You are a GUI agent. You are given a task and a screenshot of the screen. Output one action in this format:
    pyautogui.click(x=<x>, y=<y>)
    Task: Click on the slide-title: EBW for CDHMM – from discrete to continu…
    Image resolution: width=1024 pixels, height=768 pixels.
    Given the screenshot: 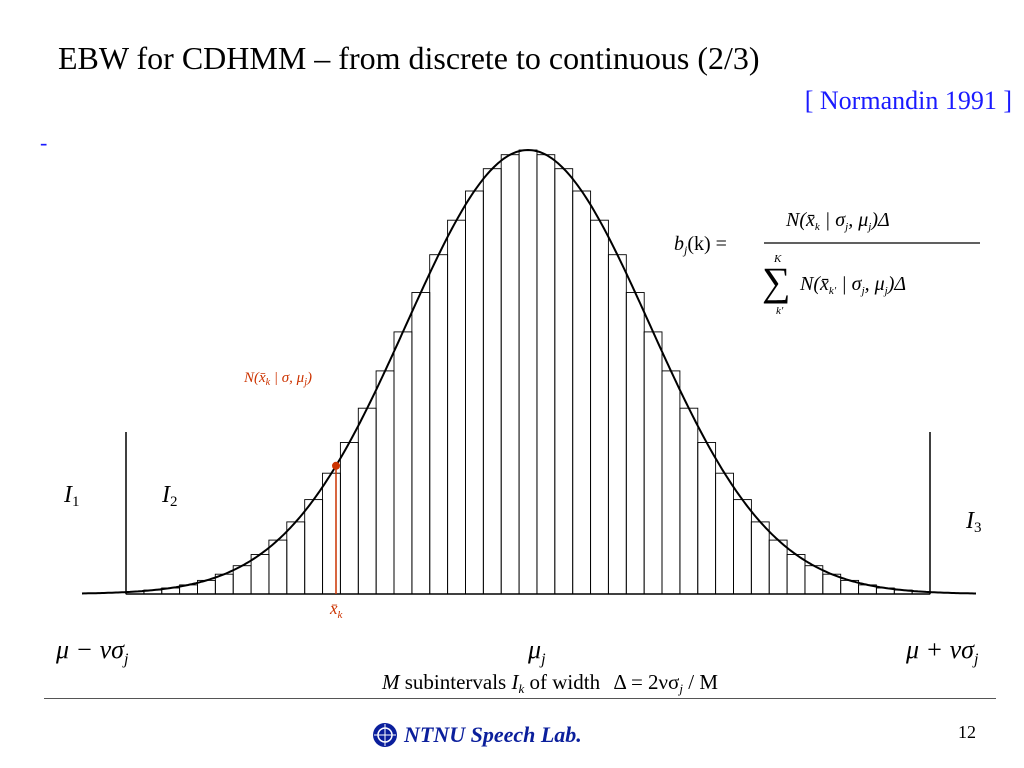 What is the action you would take?
    pyautogui.click(x=409, y=58)
    